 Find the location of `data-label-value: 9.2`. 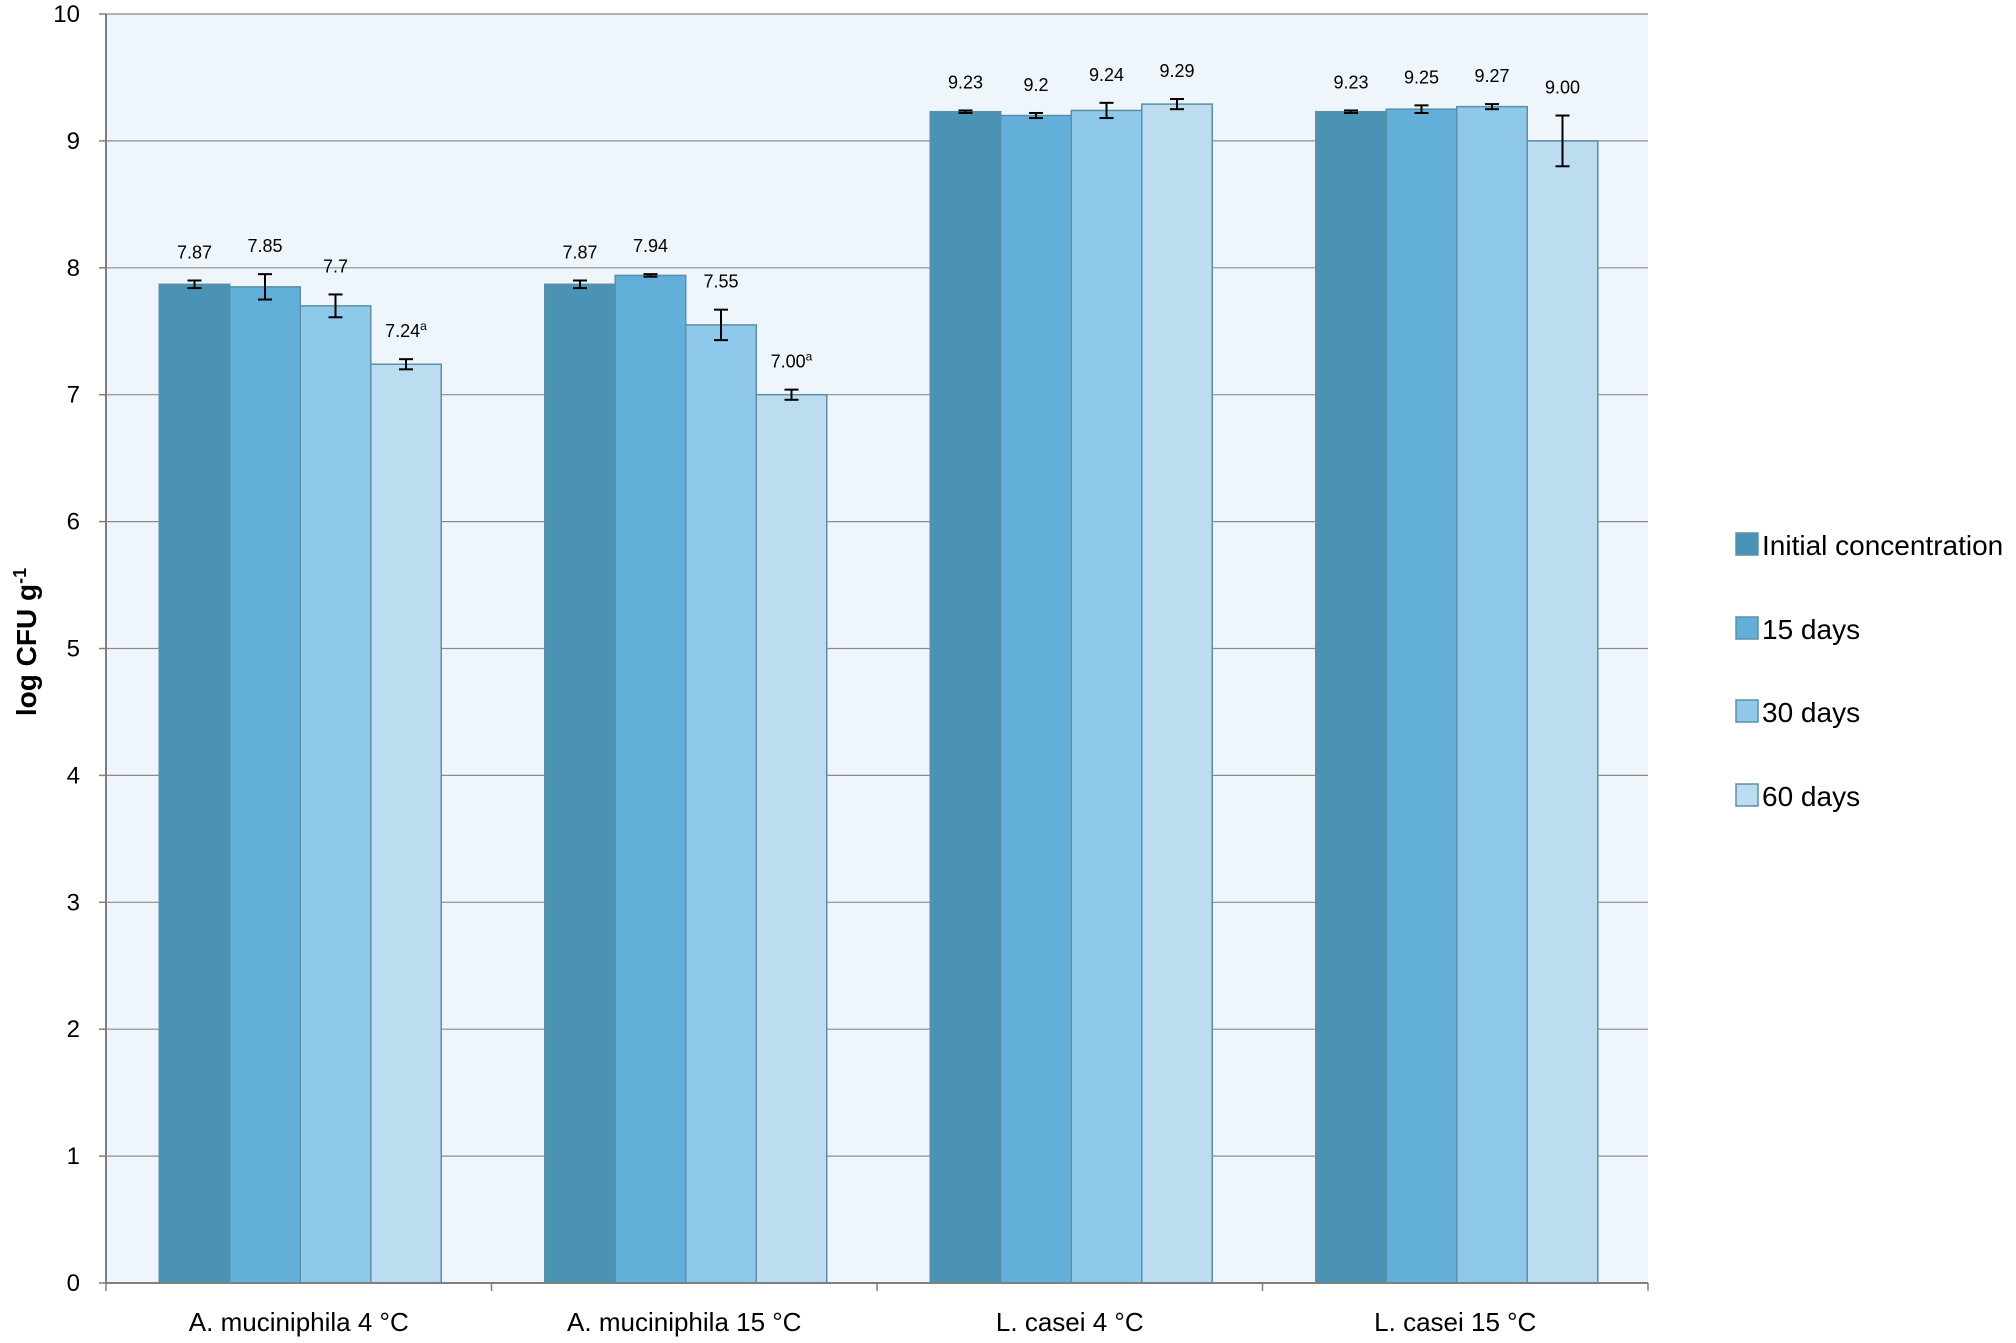

data-label-value: 9.2 is located at coordinates (1035, 85).